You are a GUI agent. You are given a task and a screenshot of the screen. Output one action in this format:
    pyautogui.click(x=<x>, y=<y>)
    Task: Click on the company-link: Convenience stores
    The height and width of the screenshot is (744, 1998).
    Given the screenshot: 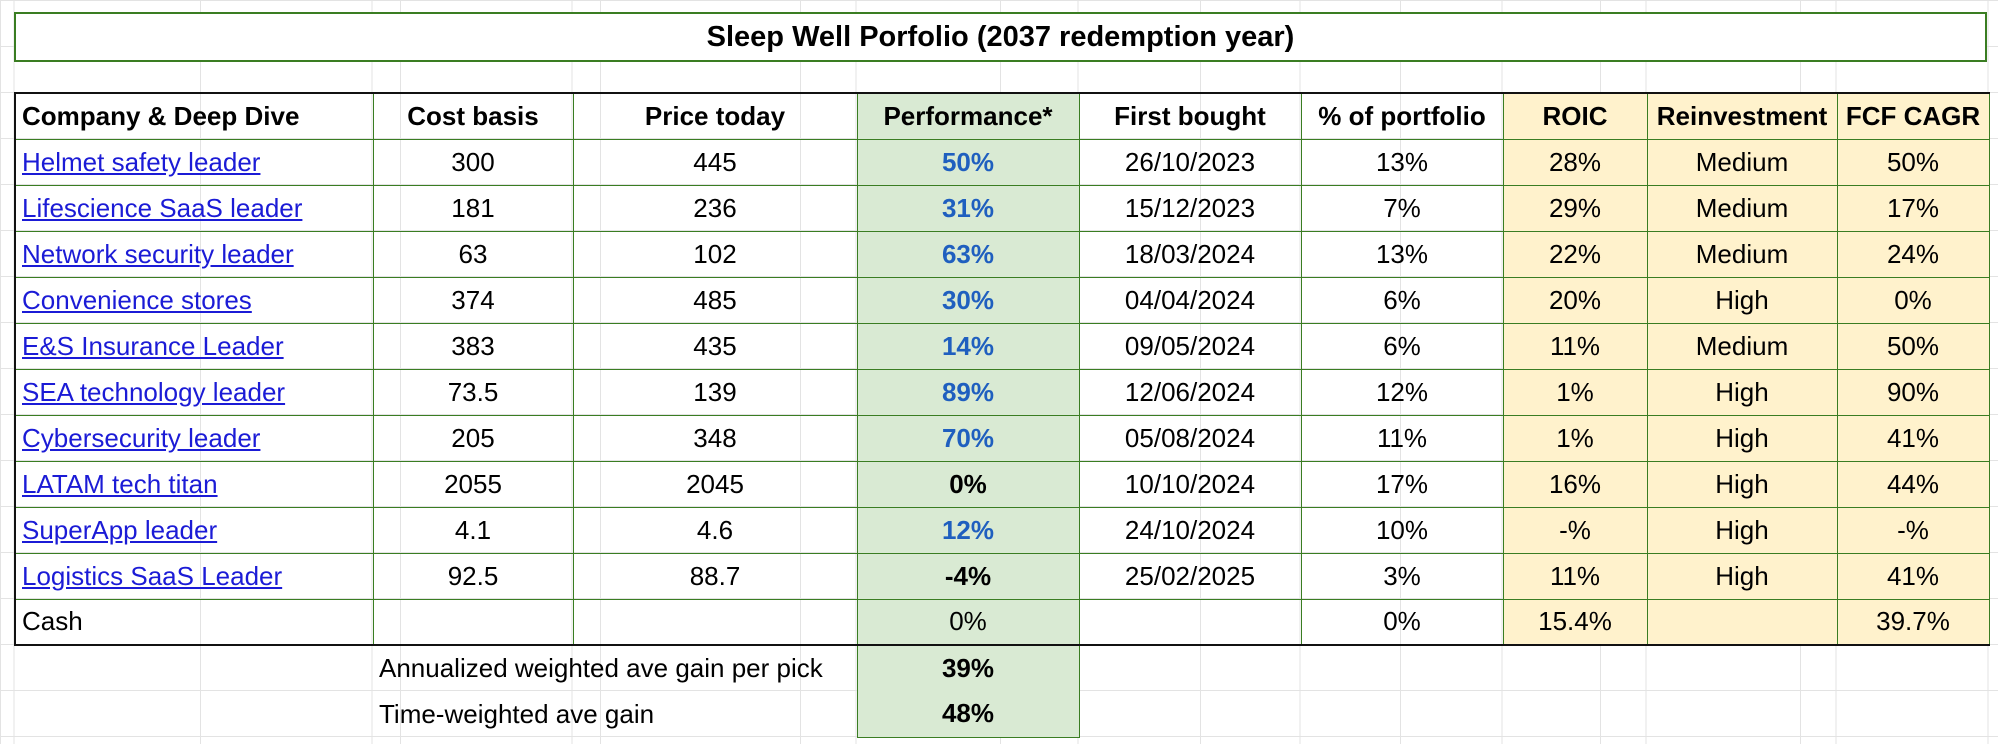 What is the action you would take?
    pyautogui.click(x=137, y=299)
    